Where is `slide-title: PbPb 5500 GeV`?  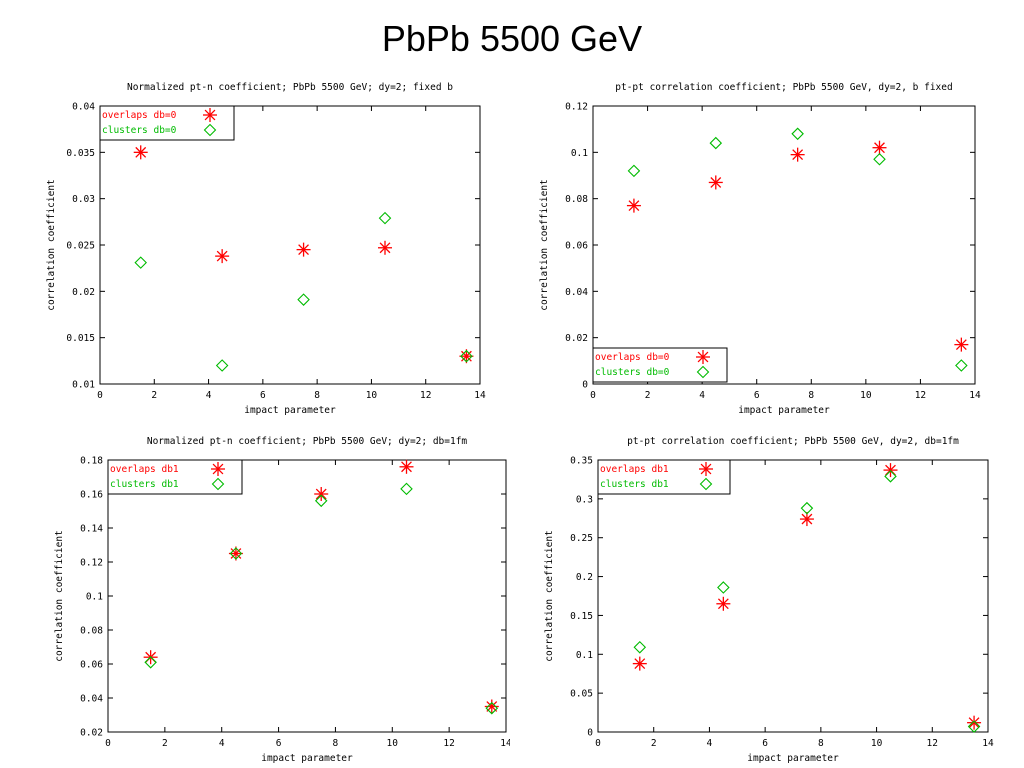
slide-title: PbPb 5500 GeV is located at coordinates (512, 38).